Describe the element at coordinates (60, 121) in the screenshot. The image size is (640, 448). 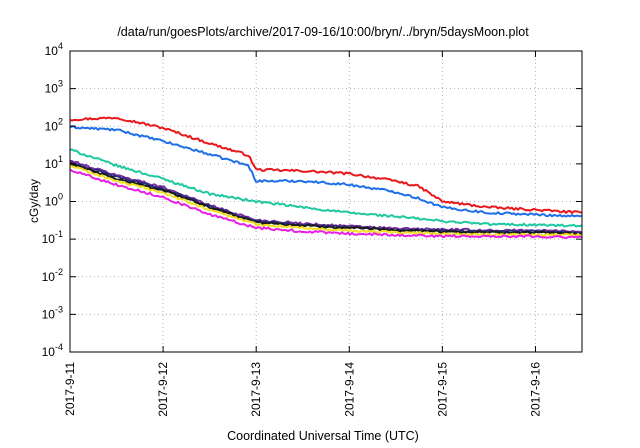
I see `y-tick-label-exponent: 2` at that location.